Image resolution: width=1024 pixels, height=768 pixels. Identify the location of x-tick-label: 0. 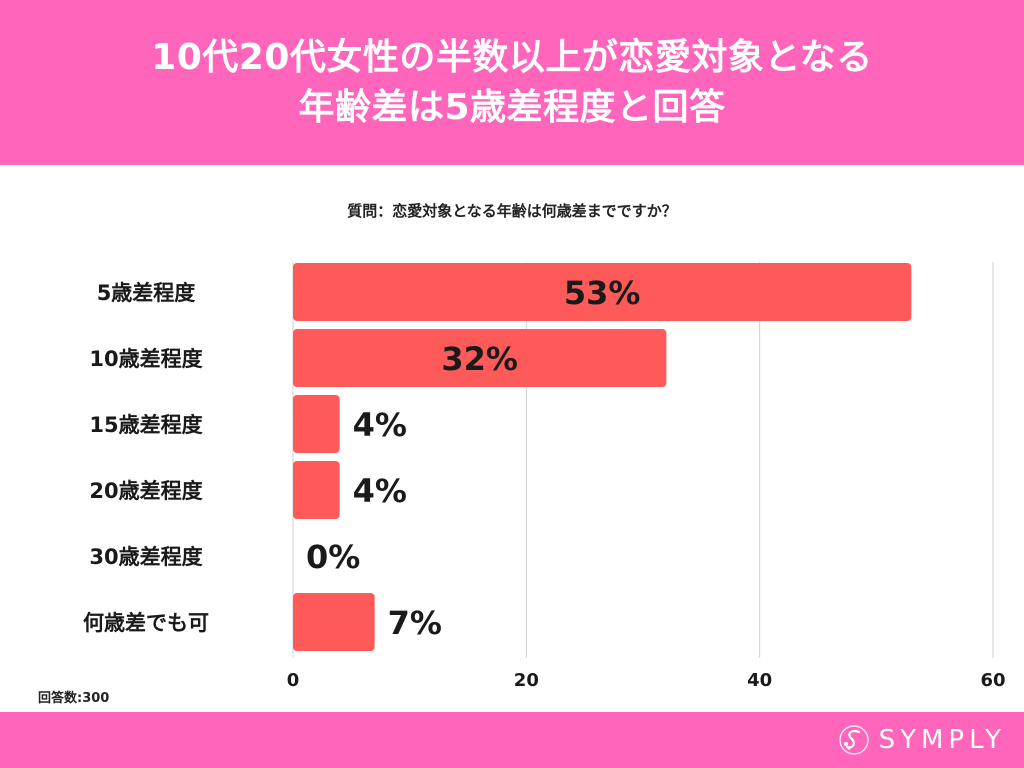
(293, 680).